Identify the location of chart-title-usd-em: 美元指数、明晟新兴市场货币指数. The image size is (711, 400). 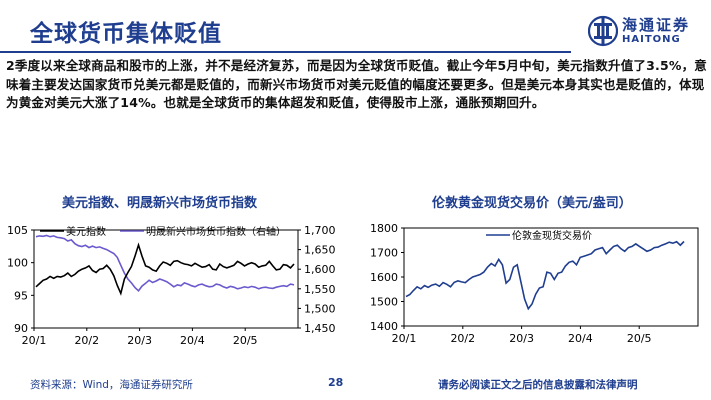
(160, 203).